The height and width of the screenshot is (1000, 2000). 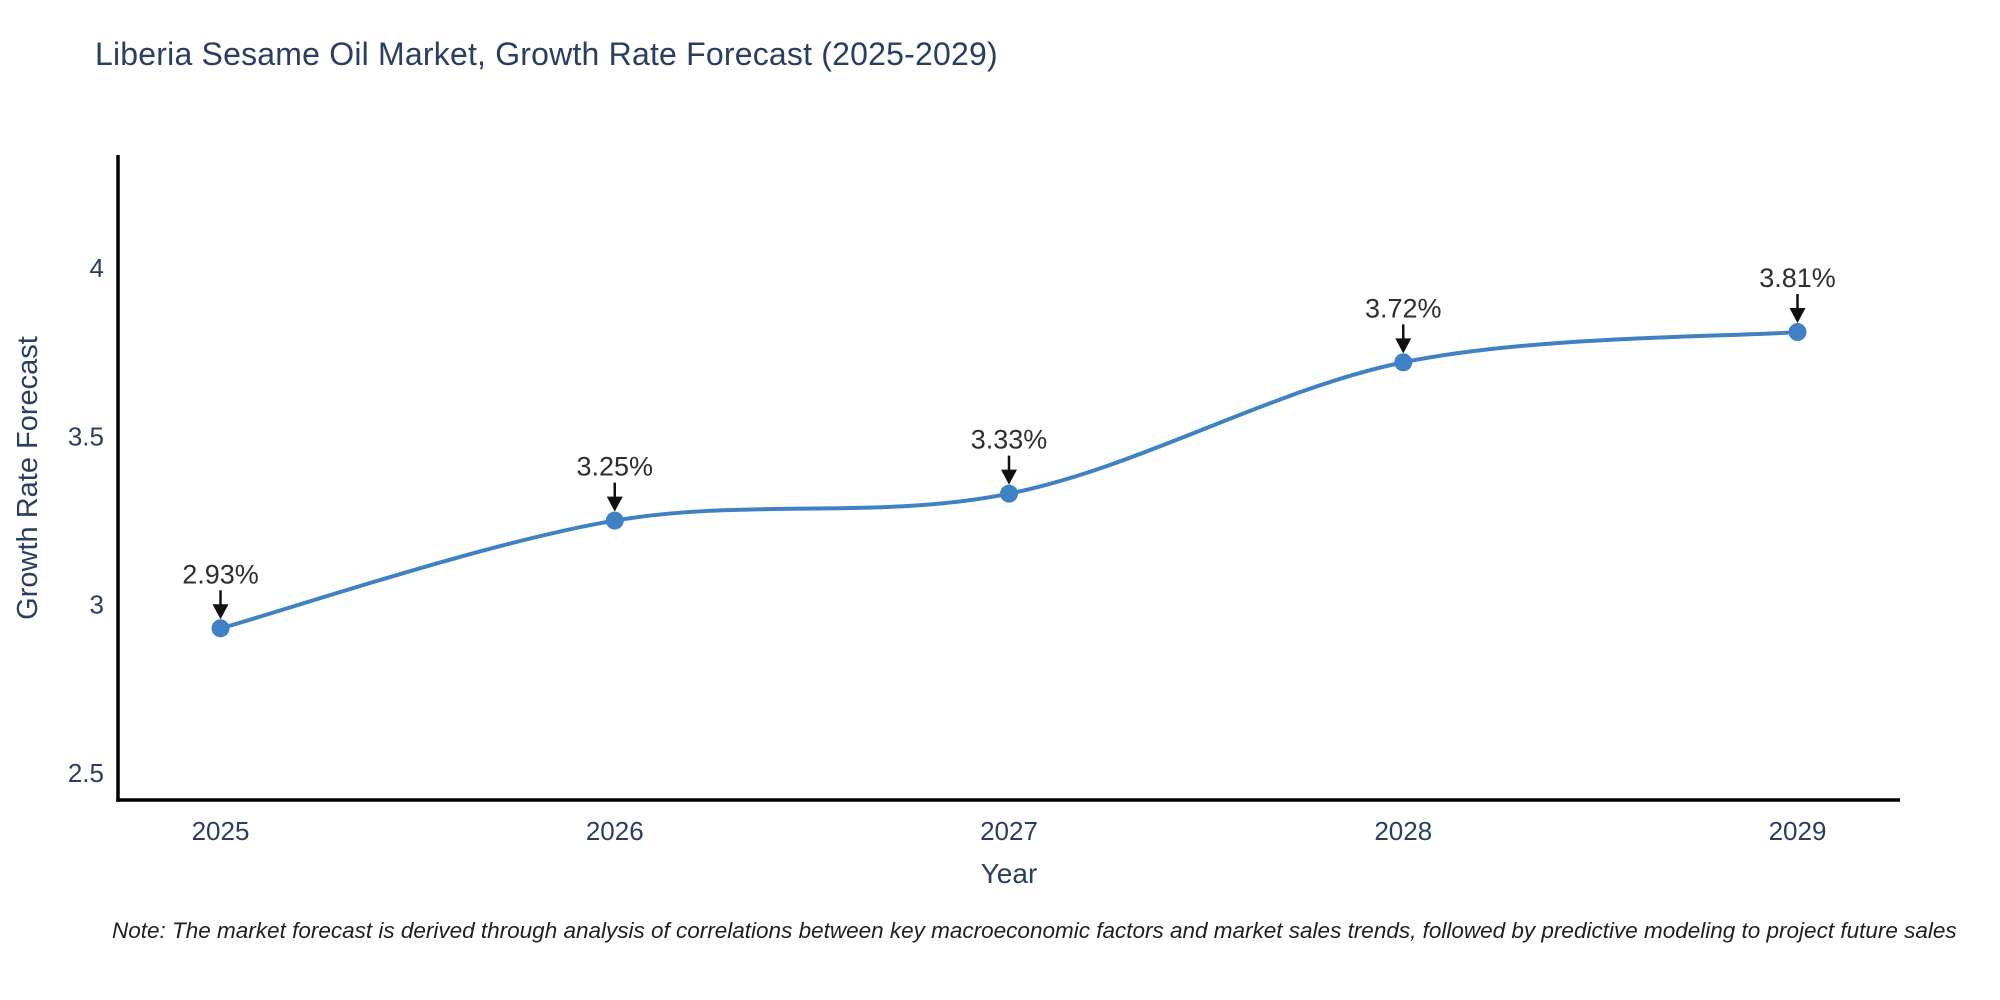 I want to click on y-tick-label: 2.5, so click(x=86, y=773).